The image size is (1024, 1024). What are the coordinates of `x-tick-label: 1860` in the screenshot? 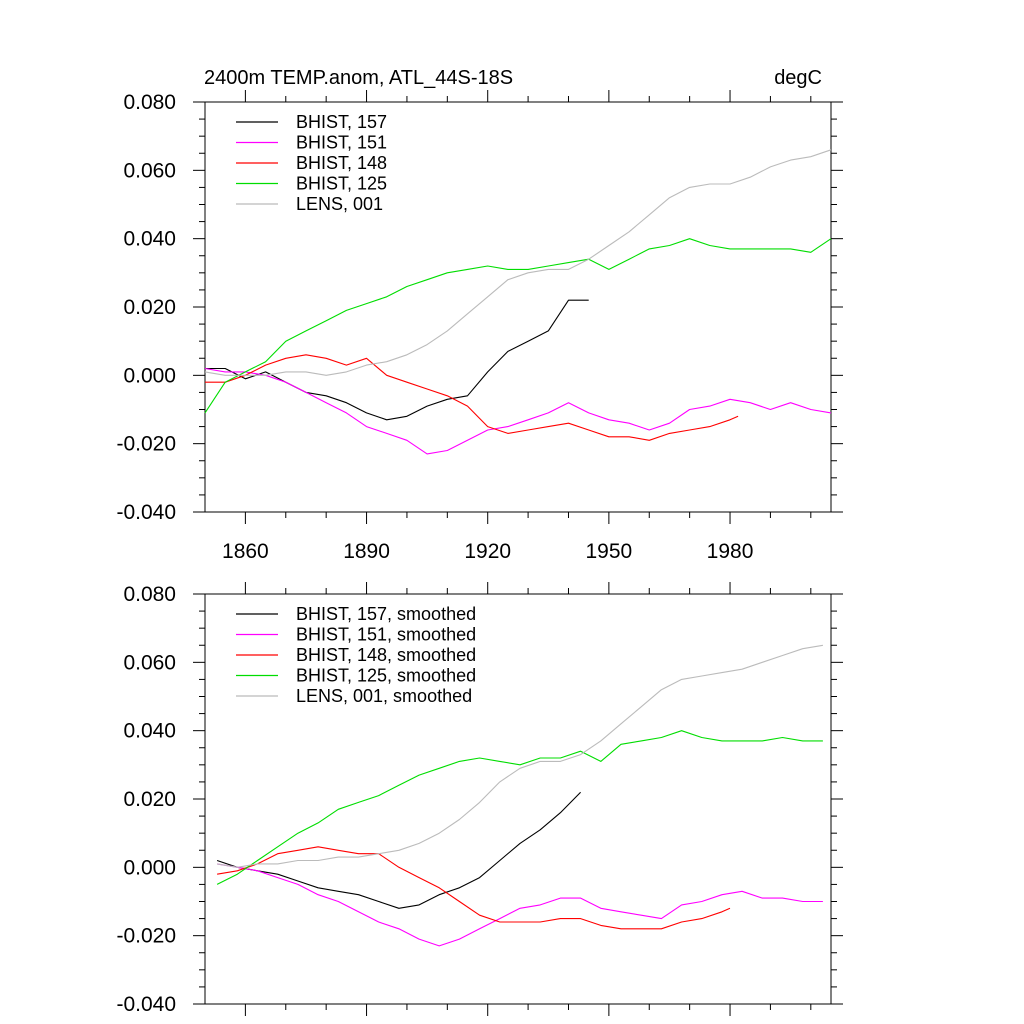 It's located at (245, 551).